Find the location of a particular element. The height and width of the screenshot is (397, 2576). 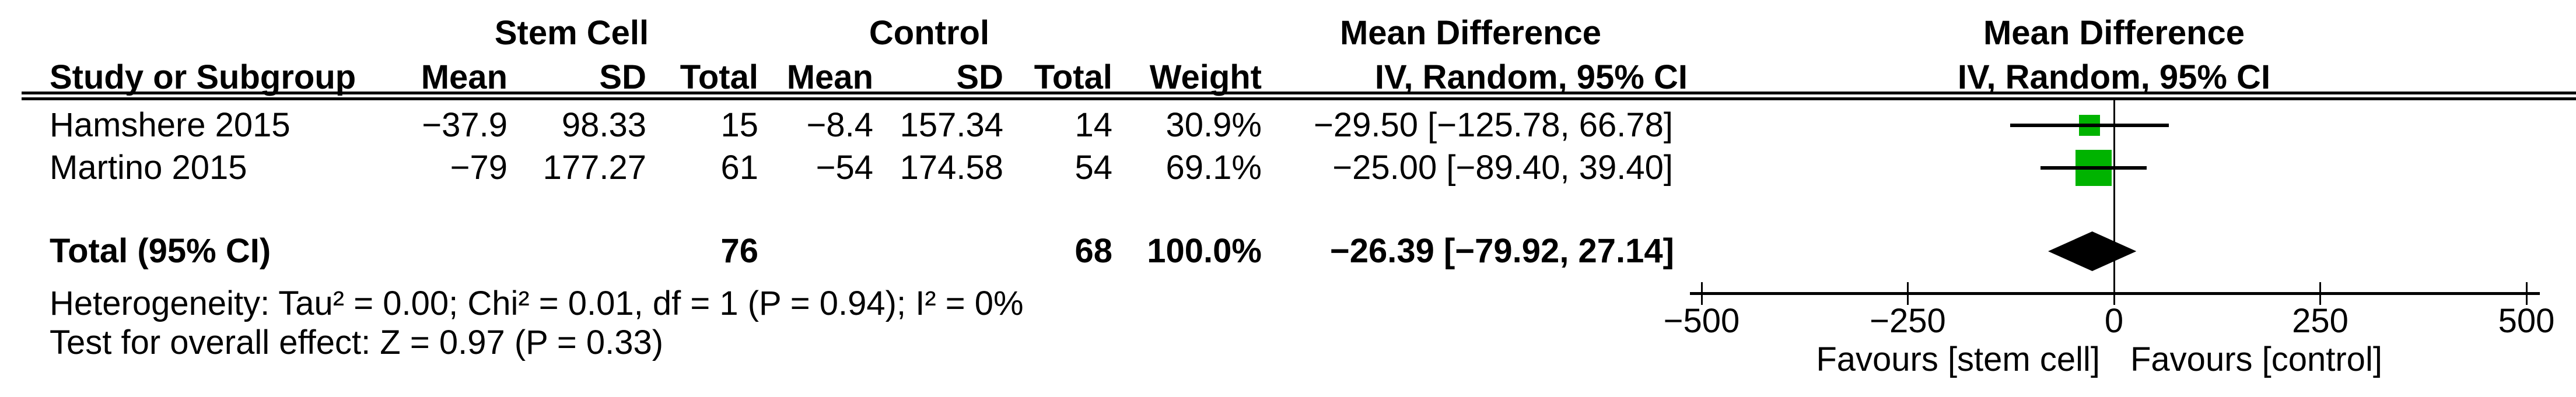

col-header-study: Study or Subgroup is located at coordinates (203, 77).